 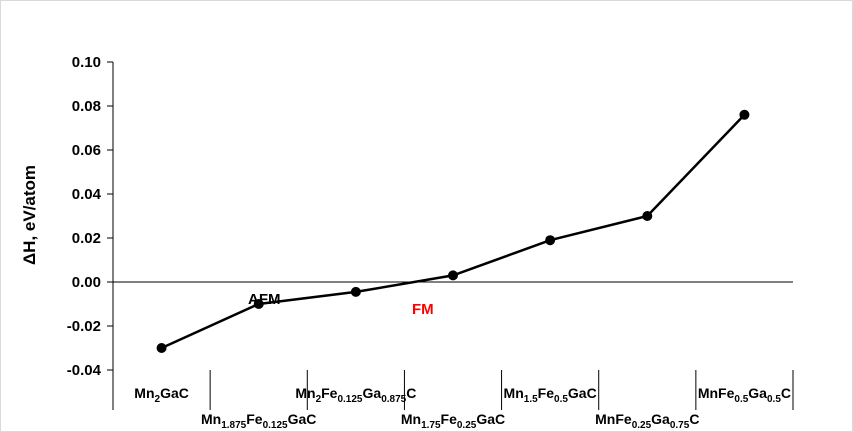 I want to click on y-axis-title: ΔH, eV/atom, so click(x=29, y=215).